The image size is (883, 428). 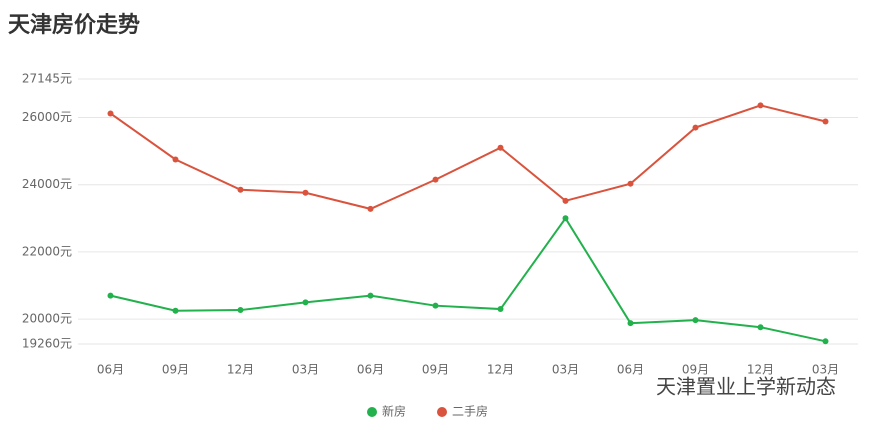 I want to click on y-tick-label: 22000元, so click(x=47, y=251).